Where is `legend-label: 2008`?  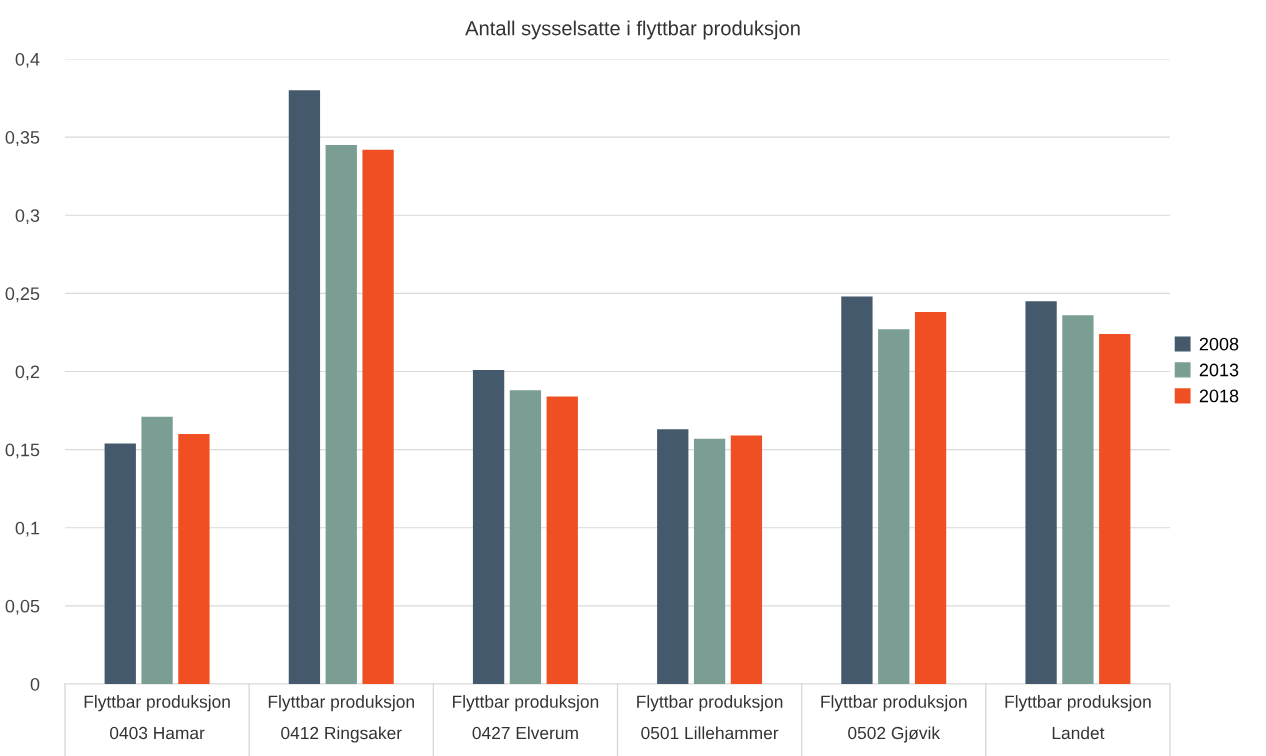
legend-label: 2008 is located at coordinates (1219, 344).